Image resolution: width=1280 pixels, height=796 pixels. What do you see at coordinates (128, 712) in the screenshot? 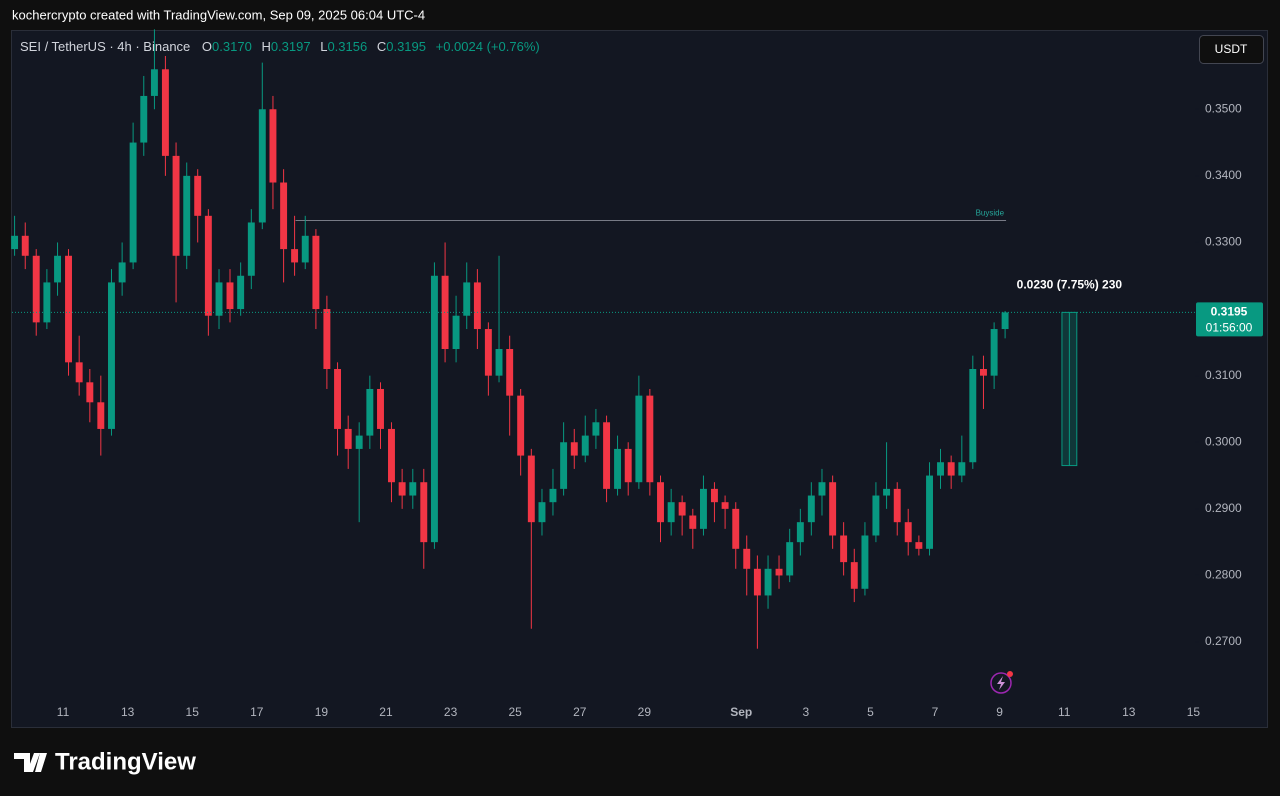
I see `x-tick-label: 13` at bounding box center [128, 712].